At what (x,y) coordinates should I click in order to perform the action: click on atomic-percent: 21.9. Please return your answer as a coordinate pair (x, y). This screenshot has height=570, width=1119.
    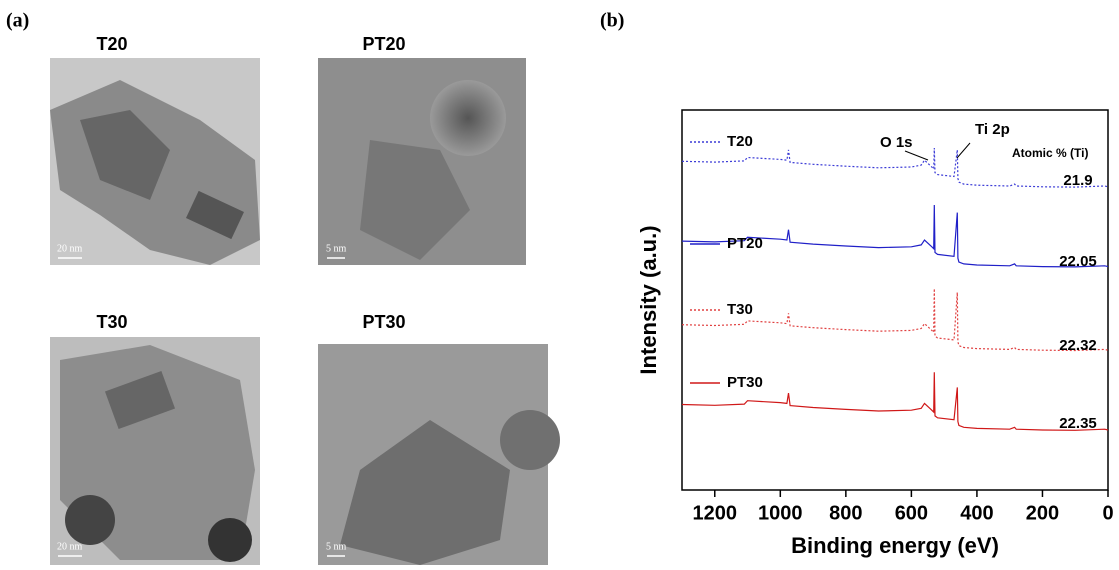
    Looking at the image, I should click on (1077, 180).